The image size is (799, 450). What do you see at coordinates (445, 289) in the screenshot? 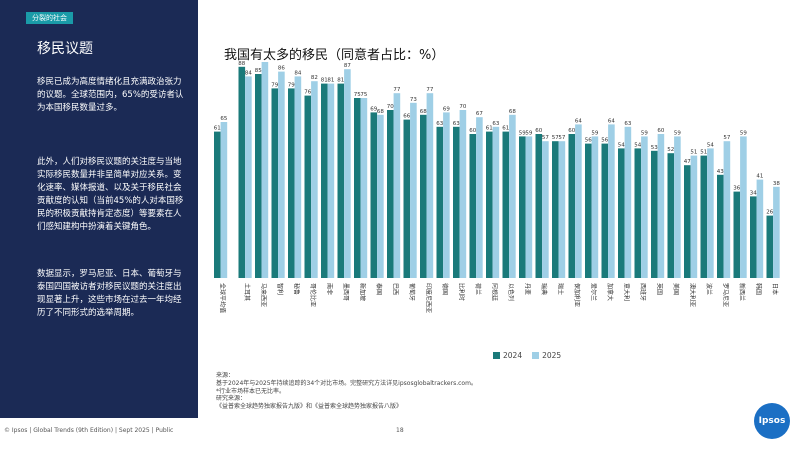
I see `category-label: 德国` at bounding box center [445, 289].